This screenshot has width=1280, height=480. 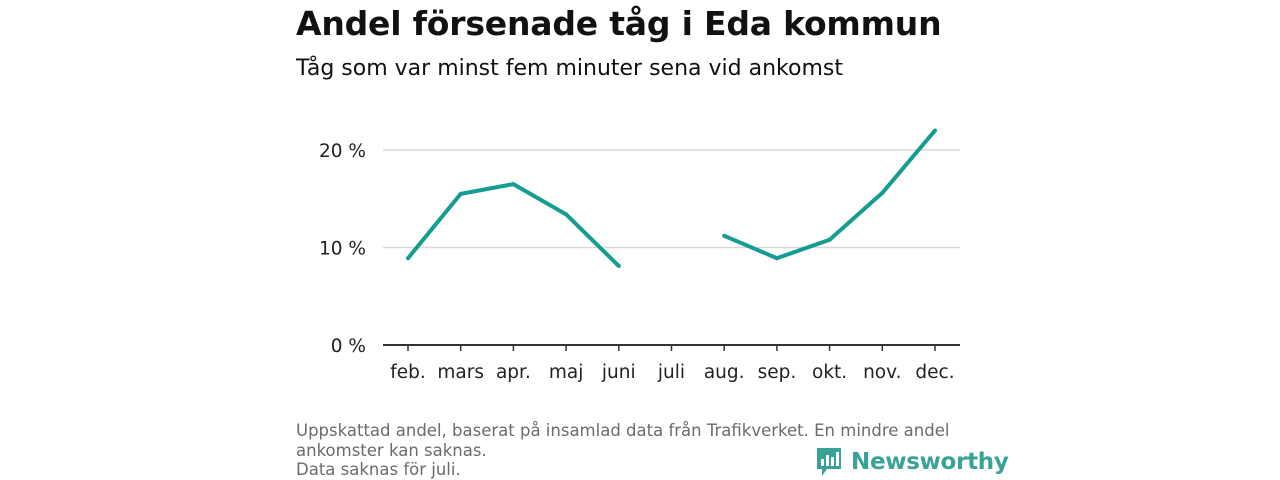 What do you see at coordinates (348, 346) in the screenshot?
I see `y-tick-label: 0 %` at bounding box center [348, 346].